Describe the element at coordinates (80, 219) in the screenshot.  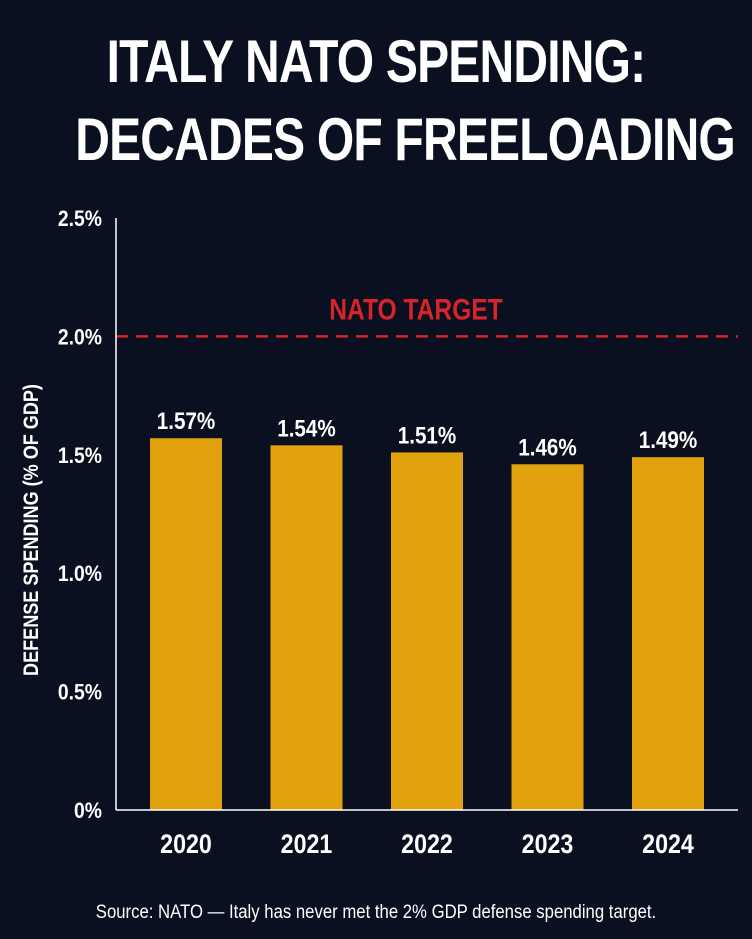
I see `y-tick-label: 2.5%` at that location.